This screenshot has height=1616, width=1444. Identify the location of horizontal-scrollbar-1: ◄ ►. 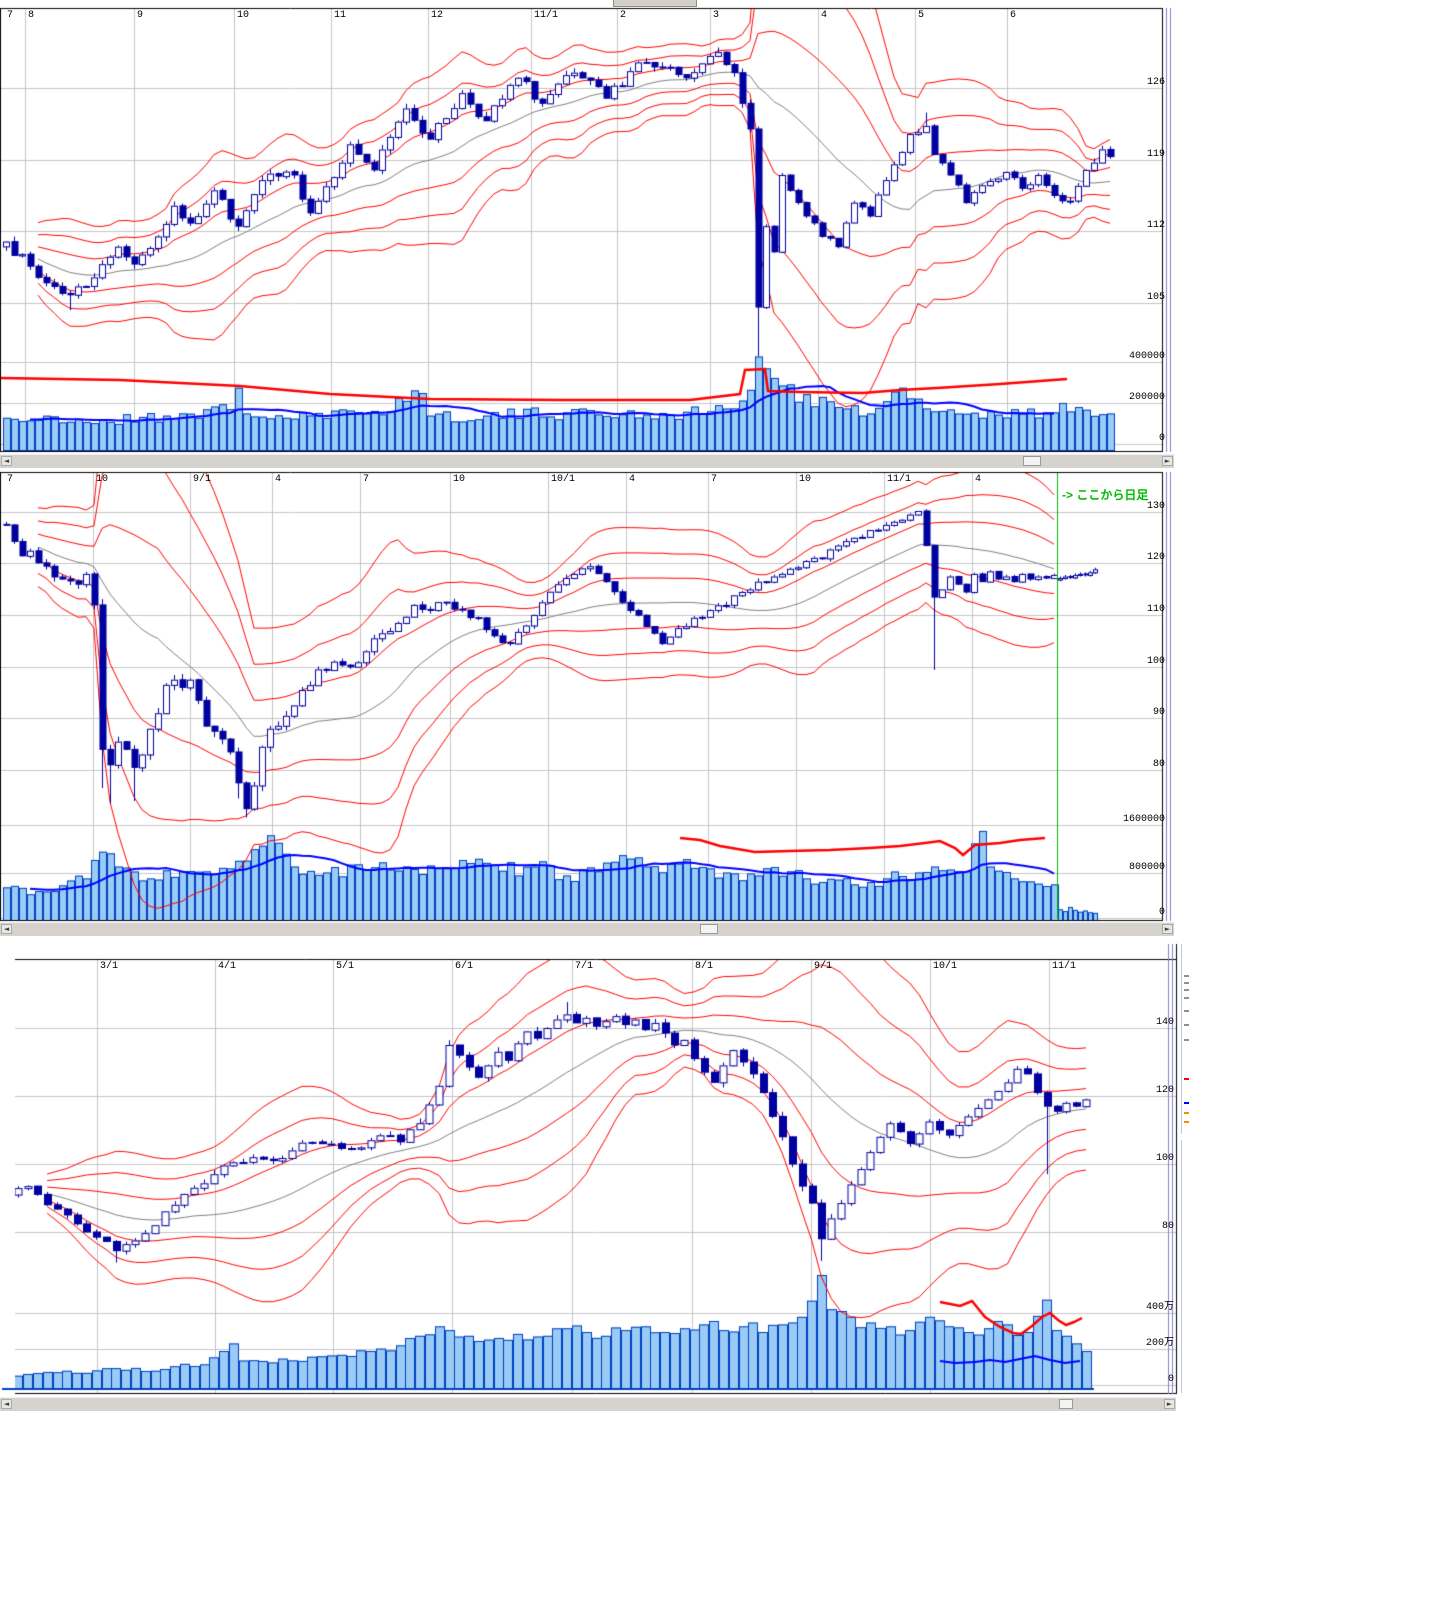
(587, 461).